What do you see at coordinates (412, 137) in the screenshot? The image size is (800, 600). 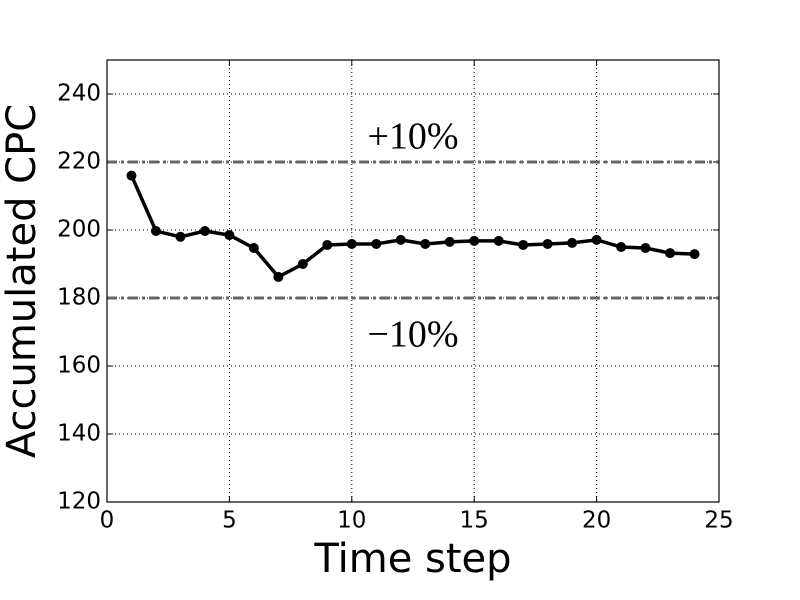 I see `reference-label: +10%` at bounding box center [412, 137].